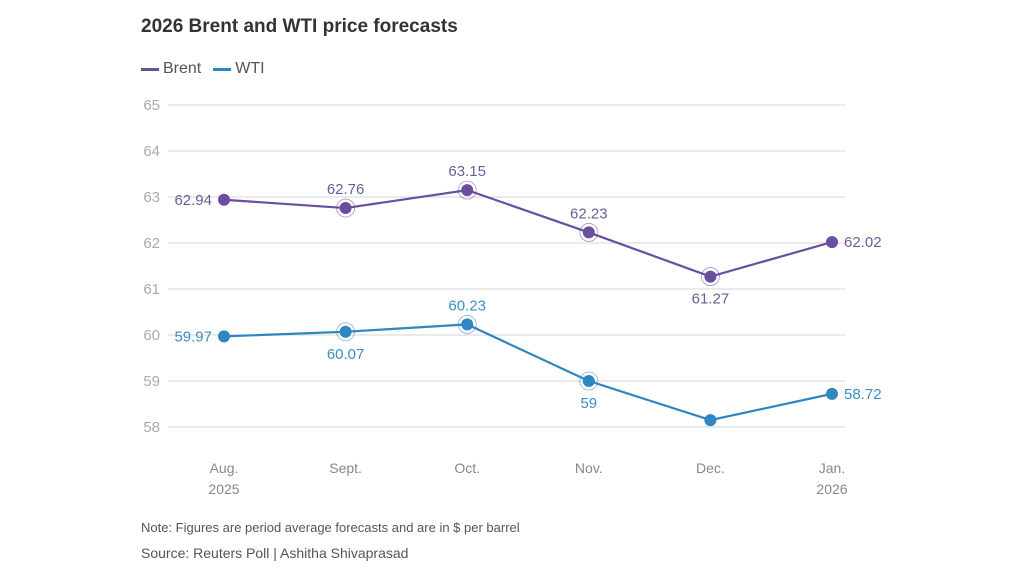 Image resolution: width=1024 pixels, height=576 pixels. I want to click on data-label-brent: 62.23, so click(589, 213).